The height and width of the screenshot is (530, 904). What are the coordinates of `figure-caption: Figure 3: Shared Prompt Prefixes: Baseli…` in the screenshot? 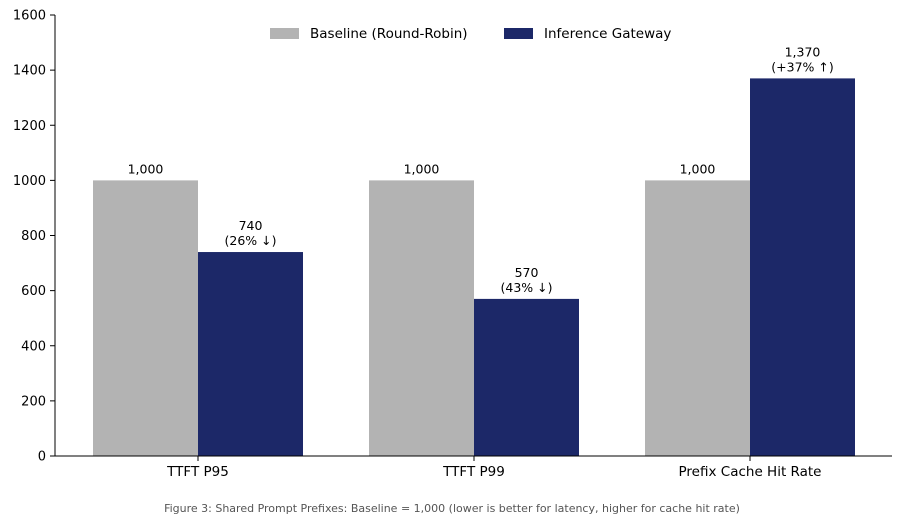 It's located at (452, 508).